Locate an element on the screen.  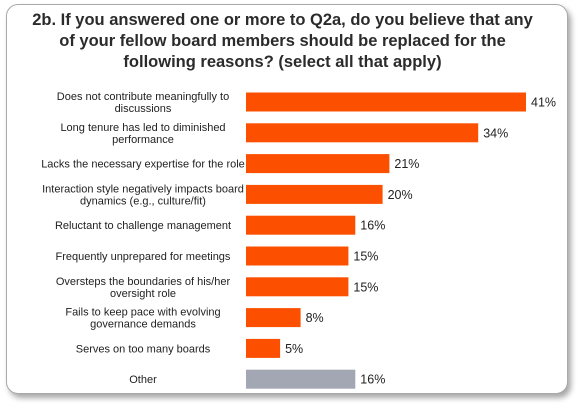
value-label-4: 20% is located at coordinates (400, 195).